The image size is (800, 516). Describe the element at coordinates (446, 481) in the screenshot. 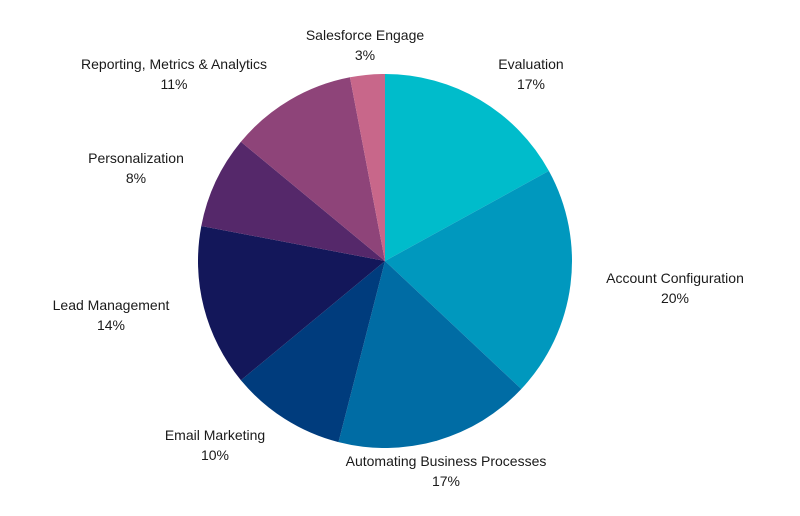

I see `label-automating-business-processes-value: 17%` at that location.